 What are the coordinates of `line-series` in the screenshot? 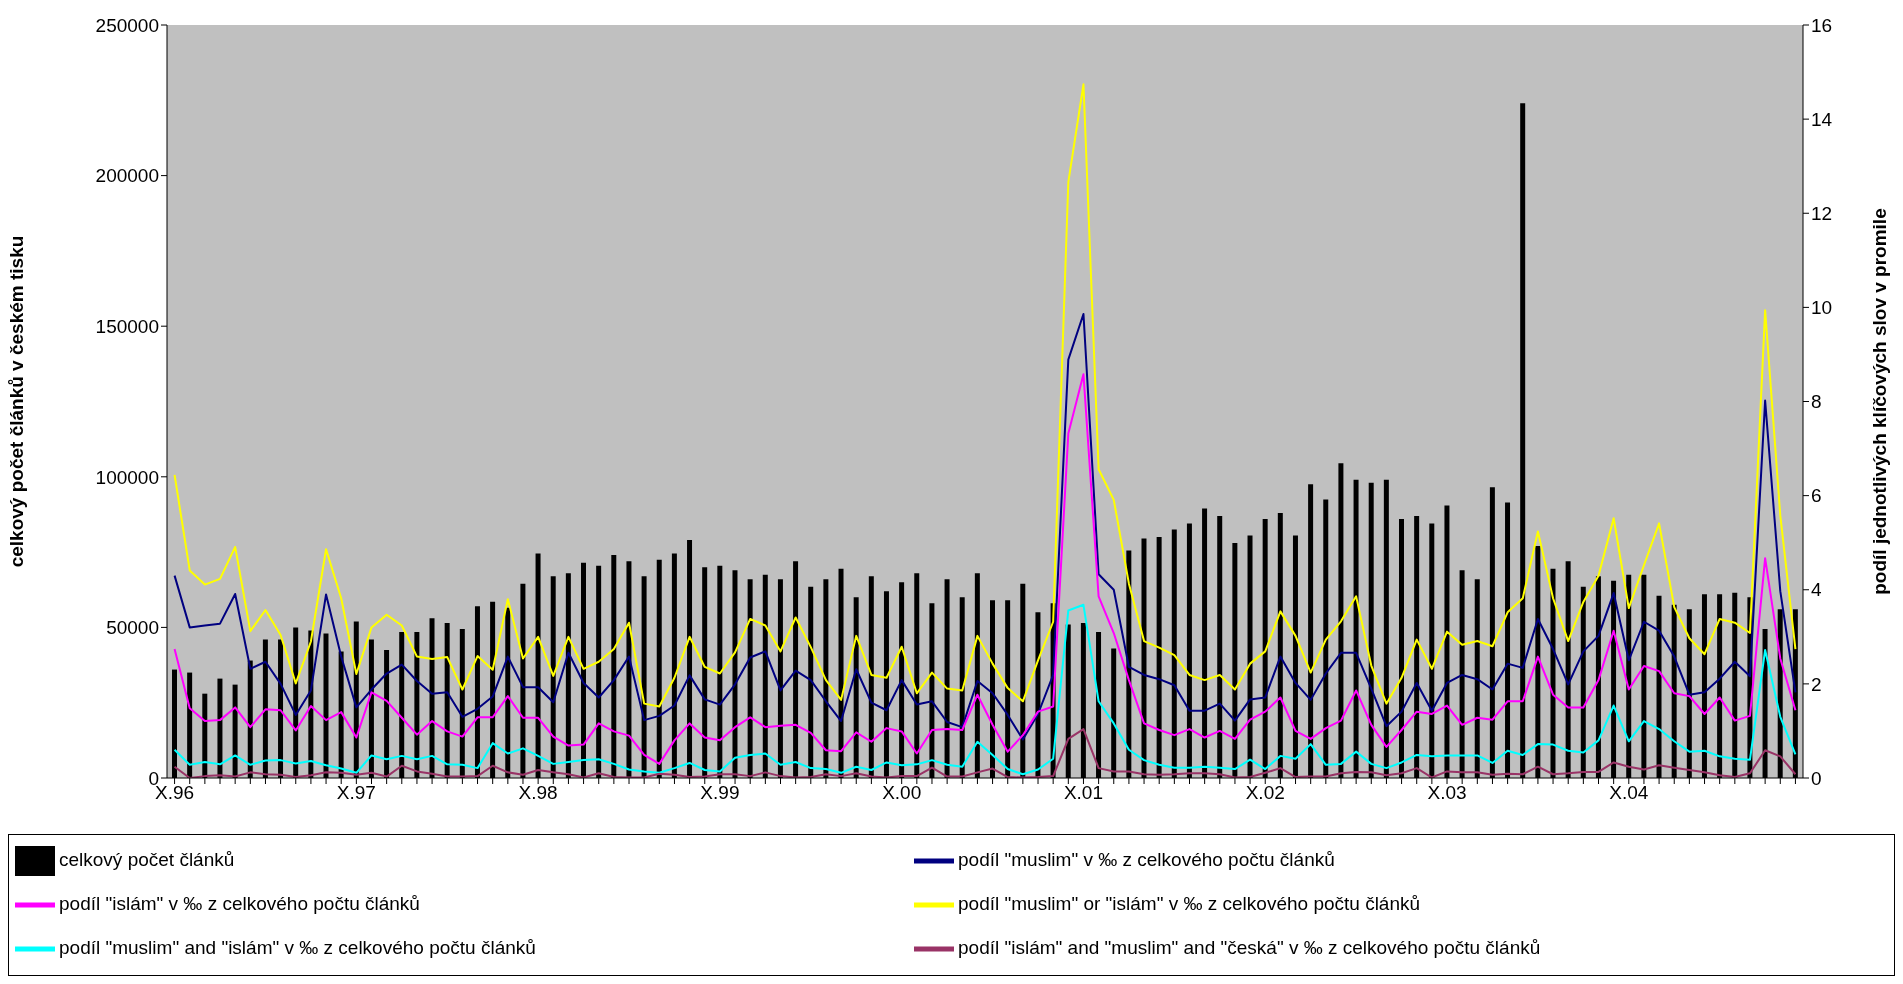 It's located at (985, 753).